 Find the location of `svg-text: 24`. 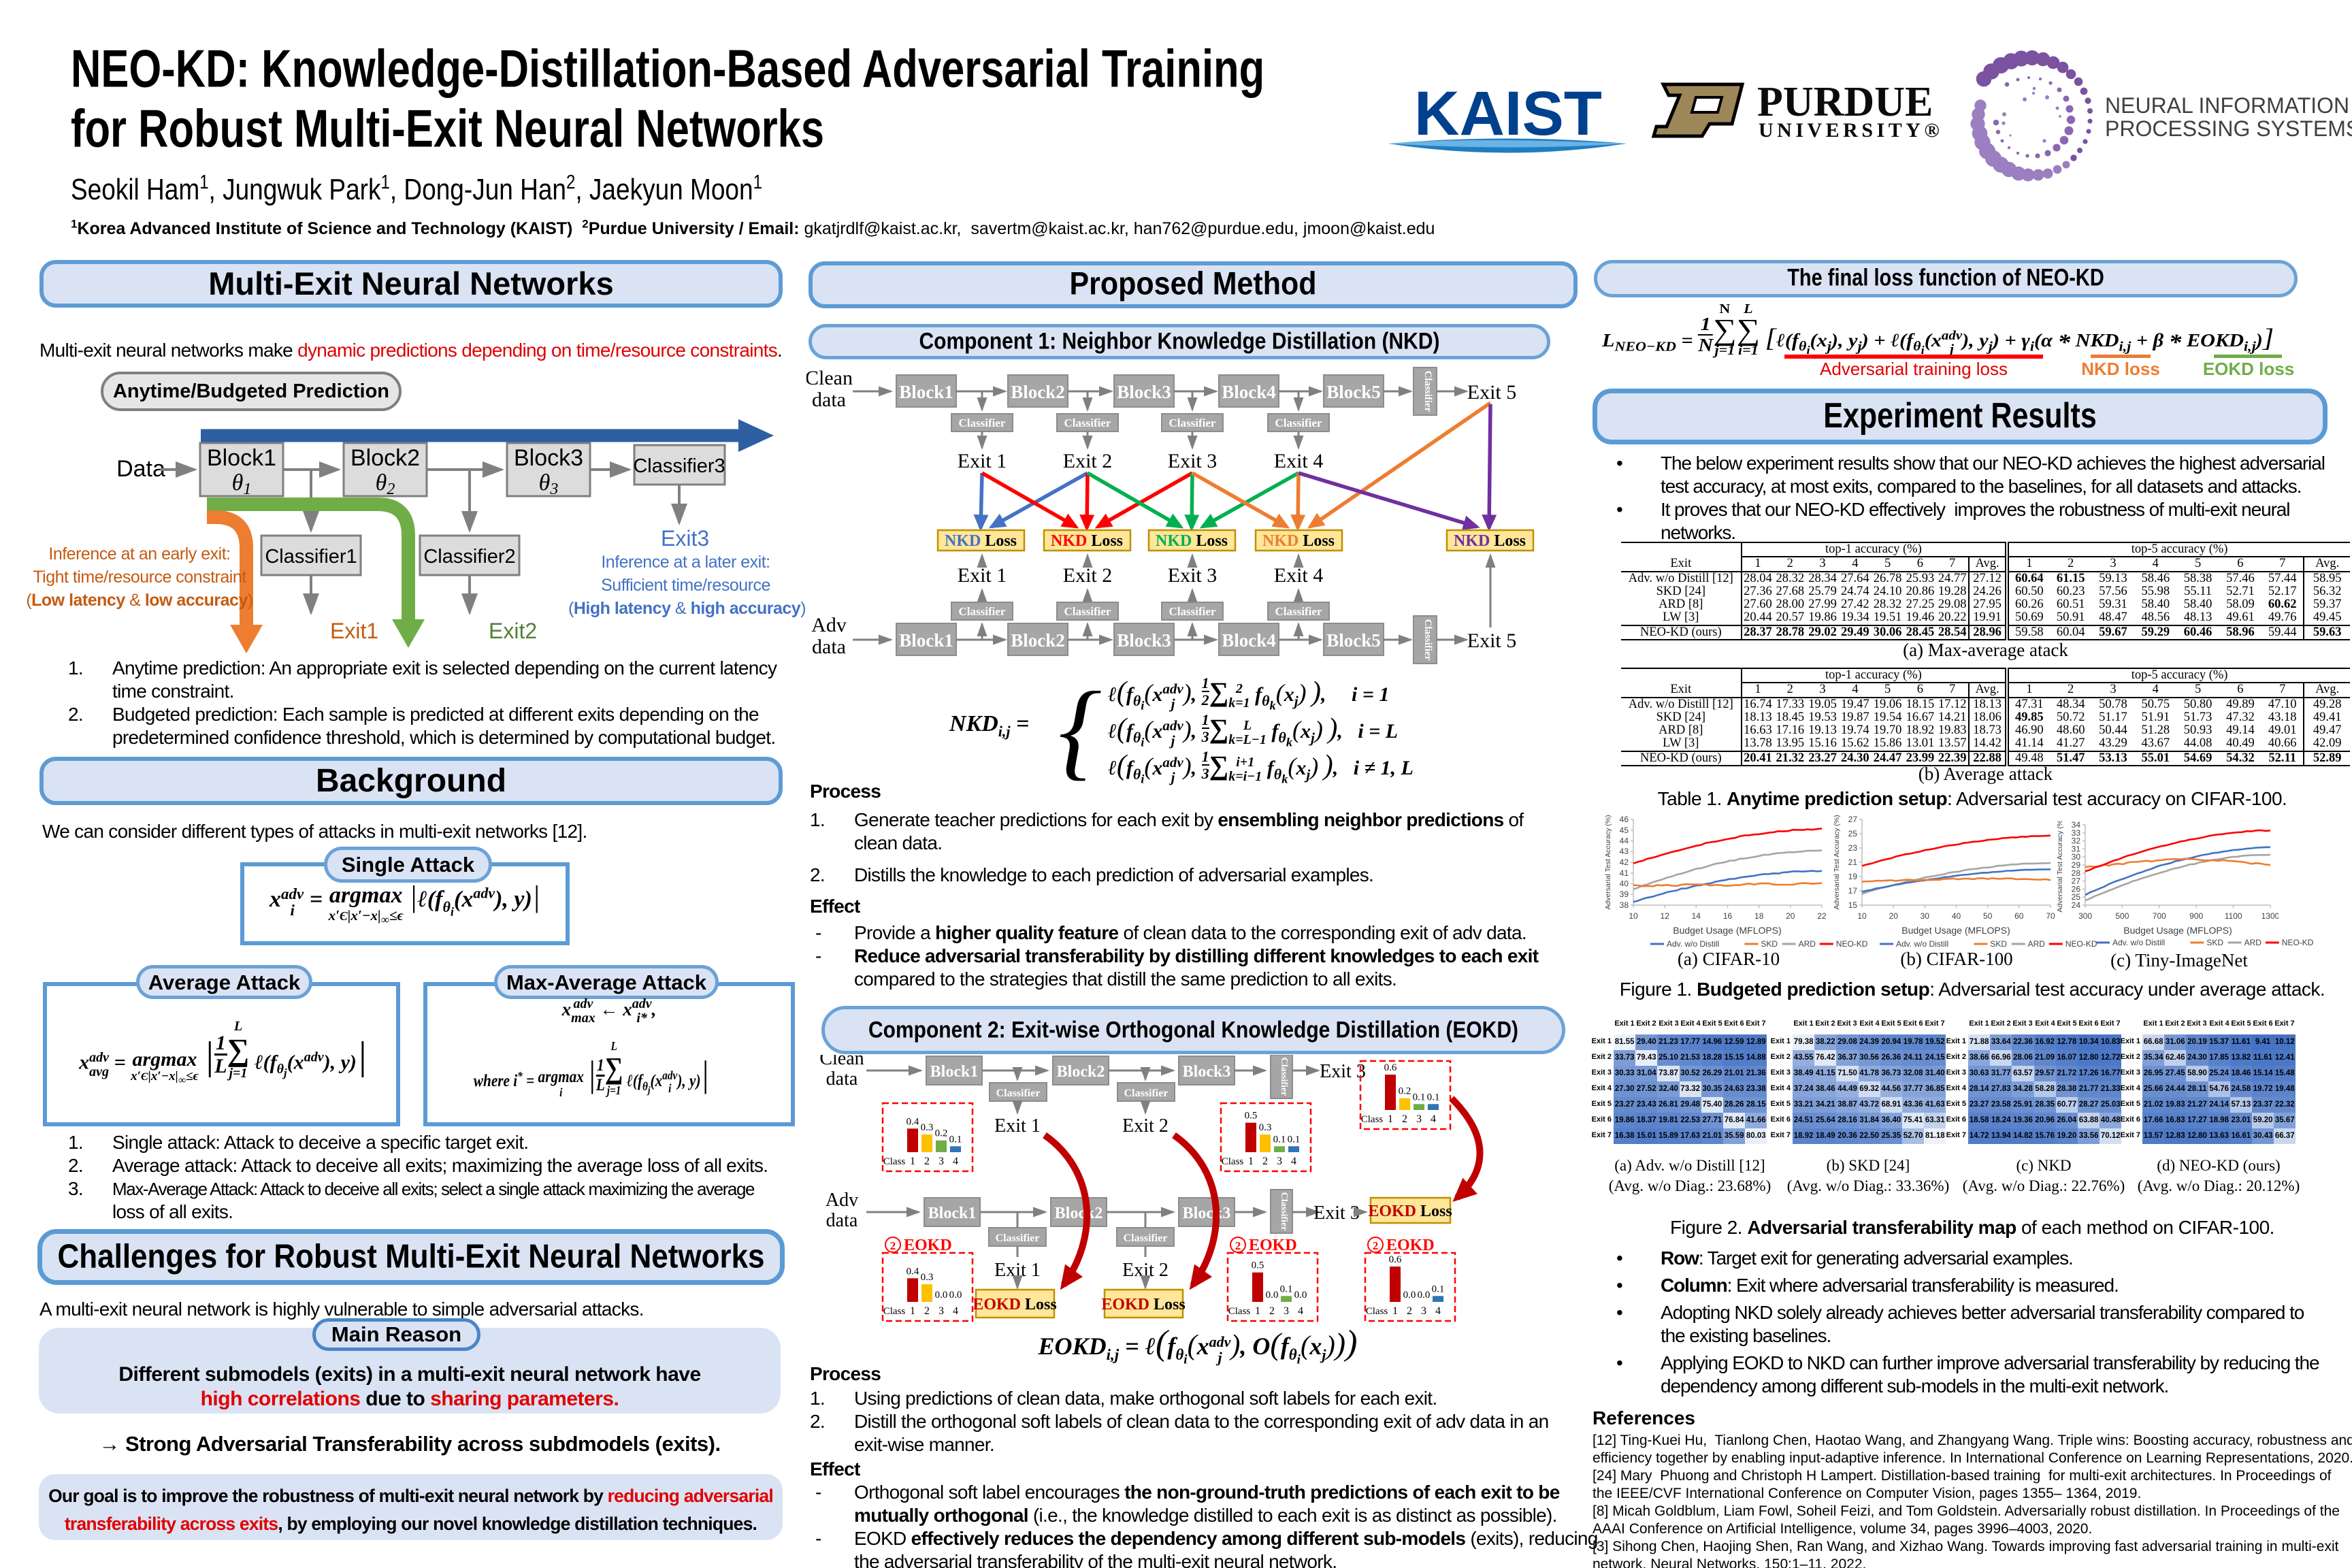

svg-text: 24 is located at coordinates (2076, 905).